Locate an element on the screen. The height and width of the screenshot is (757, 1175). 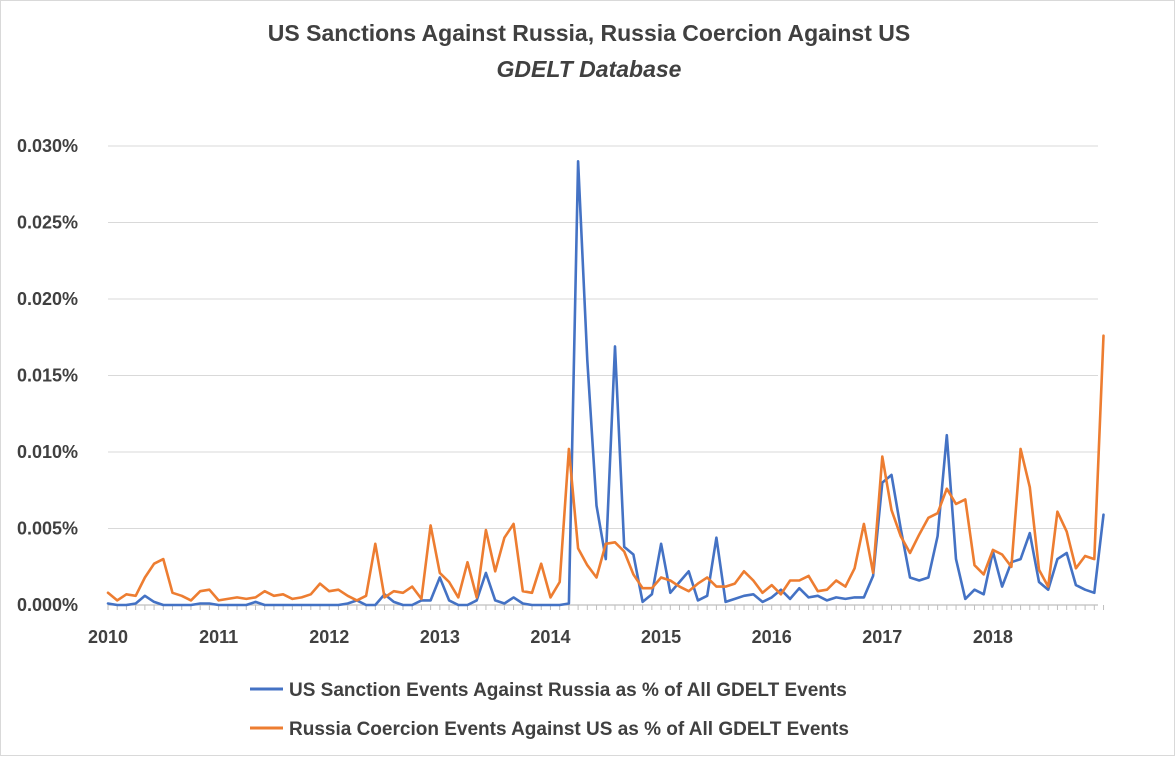
y-tick-label: 0.030% is located at coordinates (47, 146).